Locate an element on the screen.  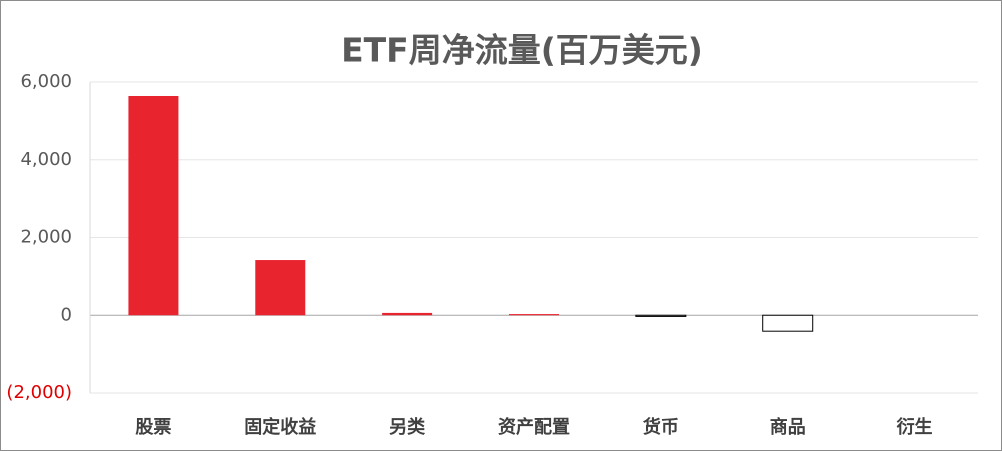
y-tick-label: 2,000 is located at coordinates (46, 237).